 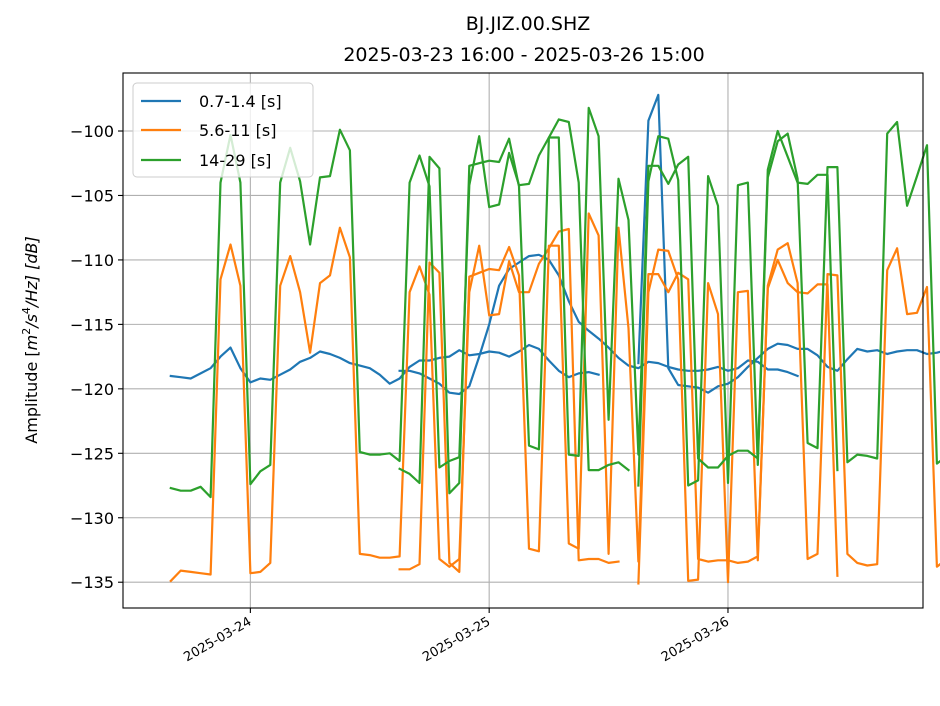 I want to click on chart-subtitle: 2025-03-23 16:00 - 2025-03-26 15:00, so click(x=523, y=55).